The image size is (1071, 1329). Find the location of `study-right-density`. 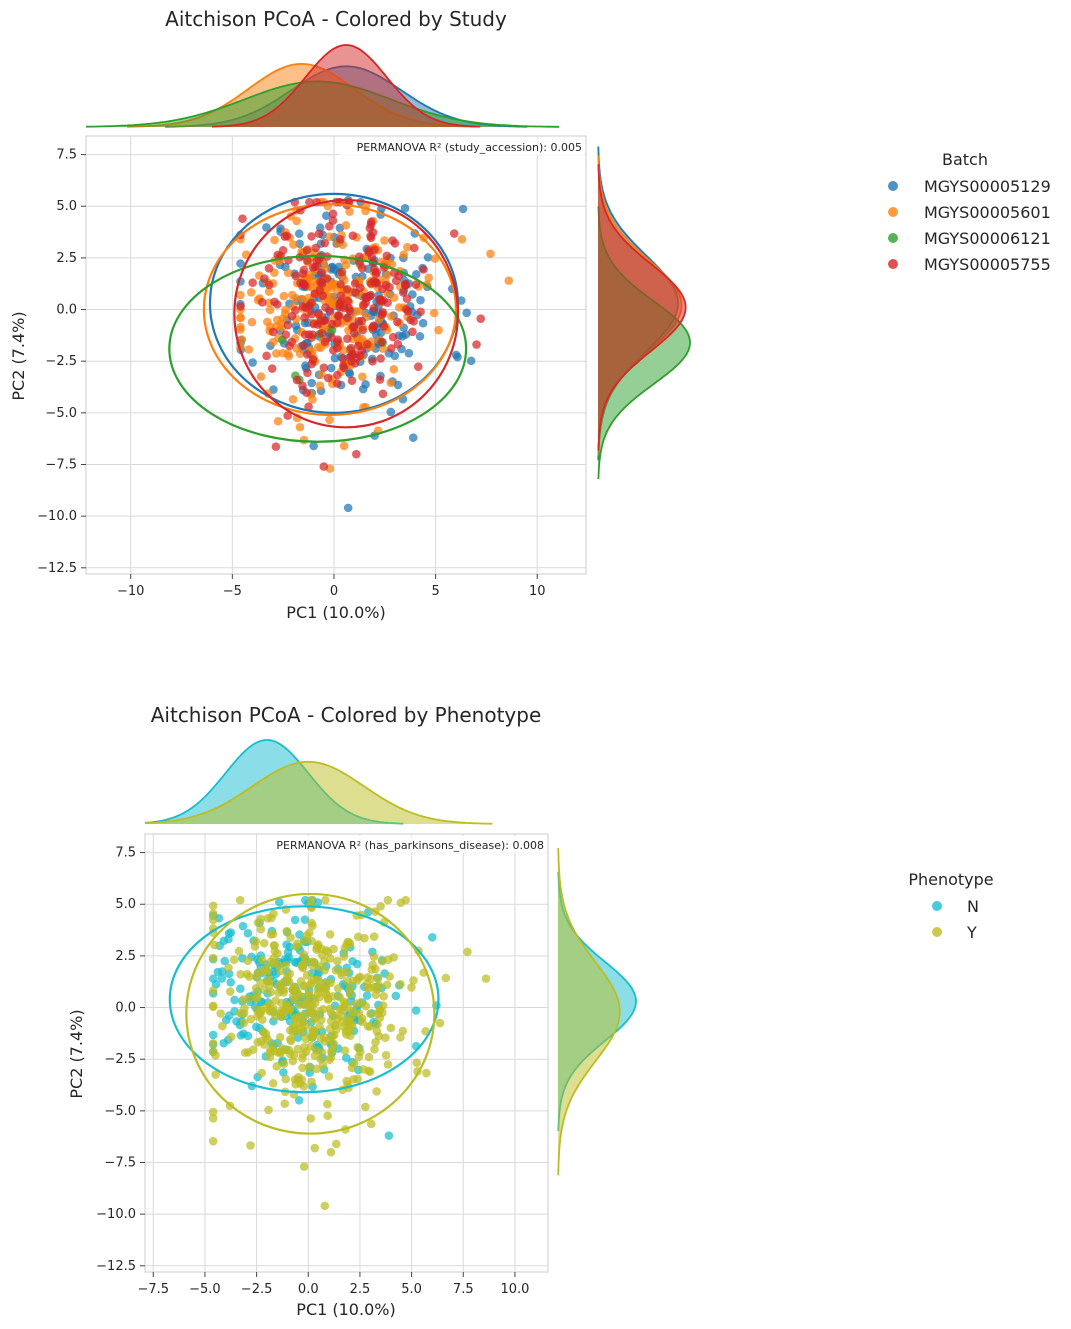

study-right-density is located at coordinates (644, 313).